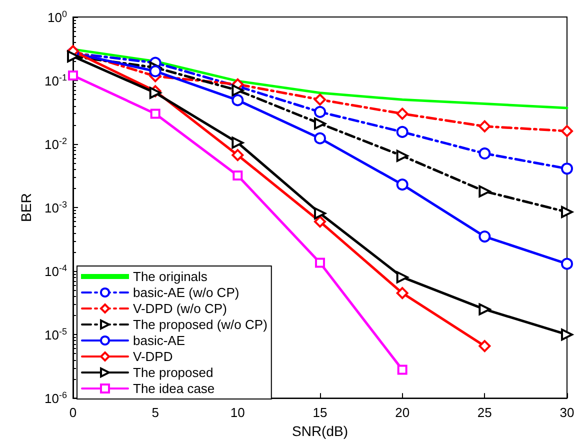 The width and height of the screenshot is (581, 443). I want to click on legend-label: basic-AE, so click(159, 340).